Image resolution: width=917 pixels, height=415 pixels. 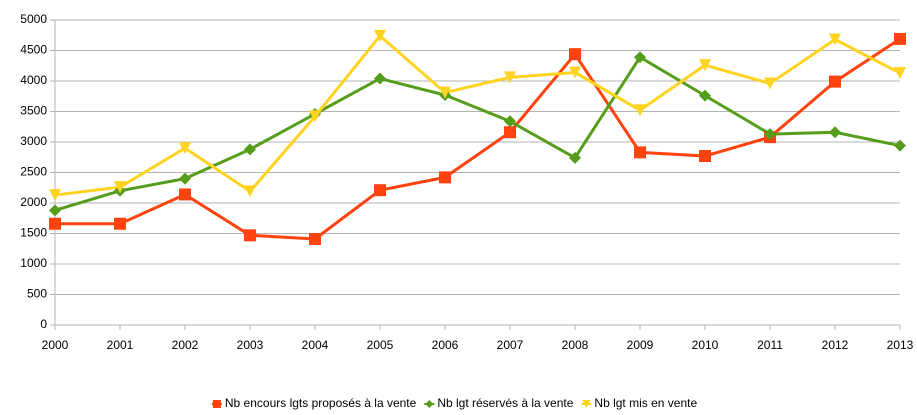 I want to click on x-tick-label: 2004, so click(x=315, y=345).